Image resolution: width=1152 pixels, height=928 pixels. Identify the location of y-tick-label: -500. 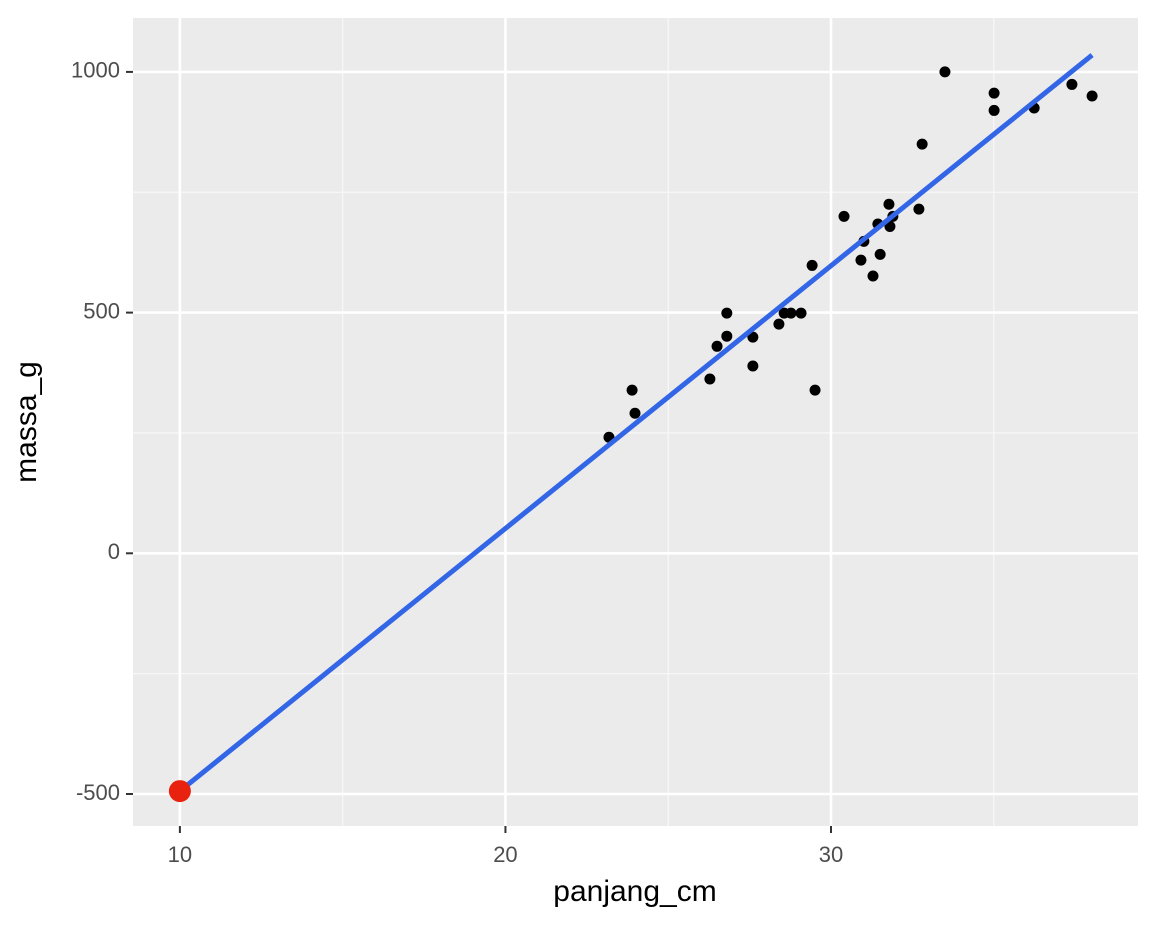
(98, 792).